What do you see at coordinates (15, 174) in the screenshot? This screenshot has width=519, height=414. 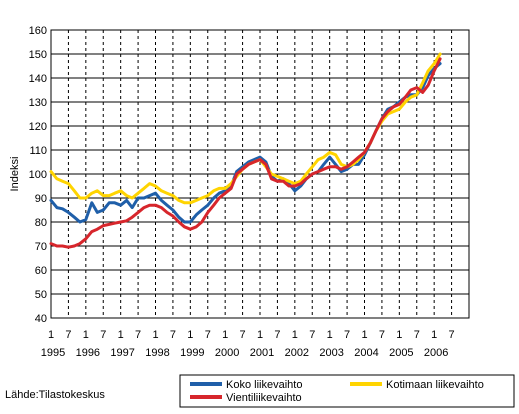 I see `y-axis-label: Indeksi` at bounding box center [15, 174].